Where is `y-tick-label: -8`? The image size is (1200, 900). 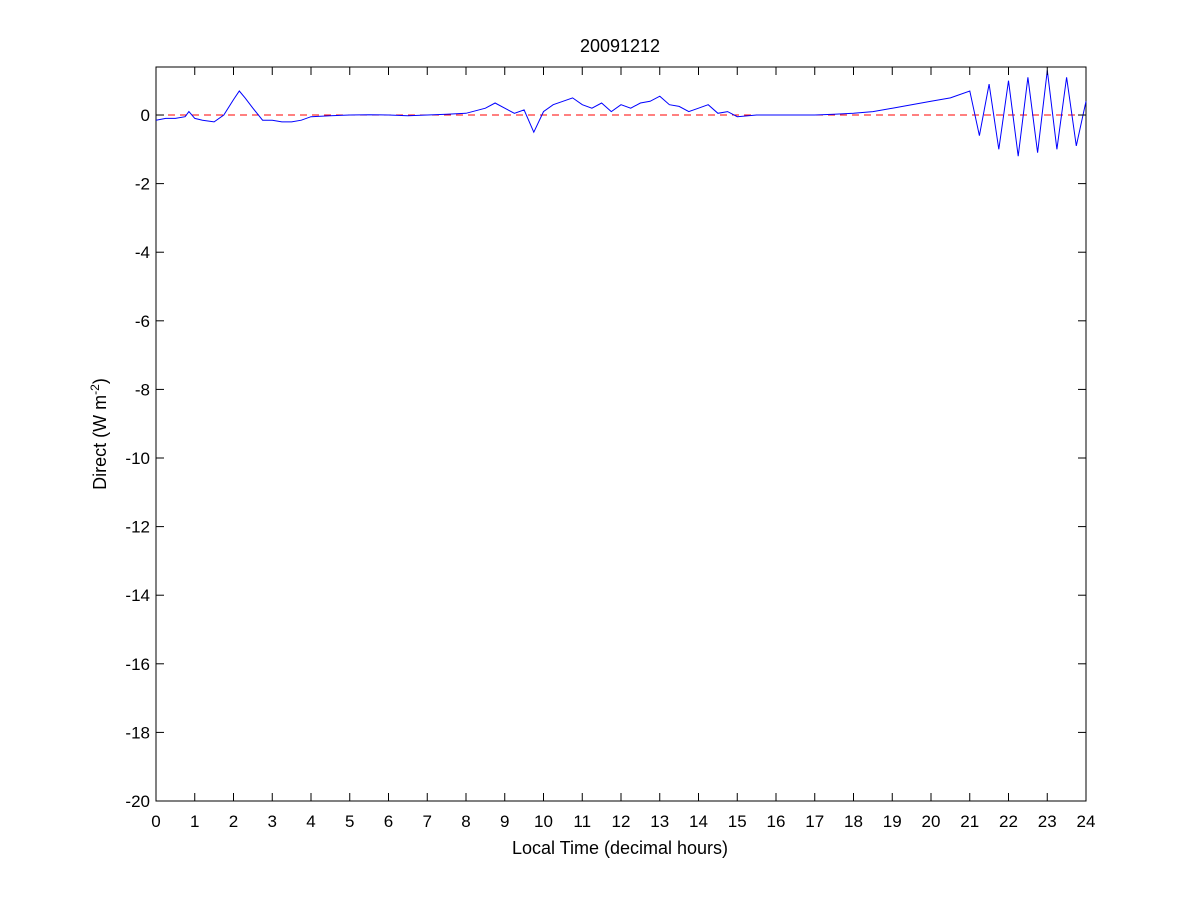
y-tick-label: -8 is located at coordinates (142, 389).